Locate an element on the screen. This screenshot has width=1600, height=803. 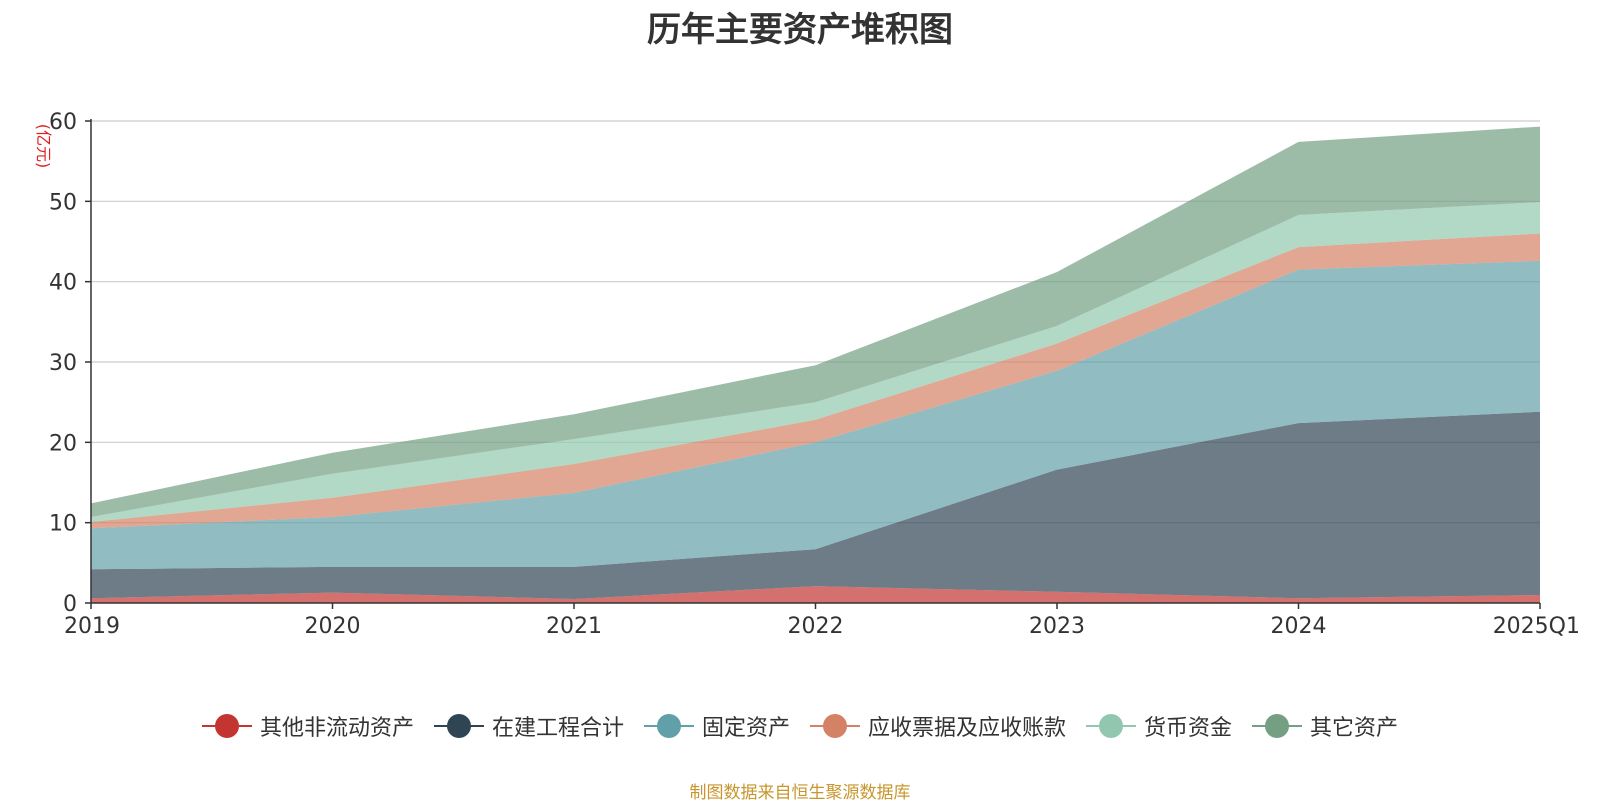
chart-title: 历年主要资产堆积图 is located at coordinates (800, 30).